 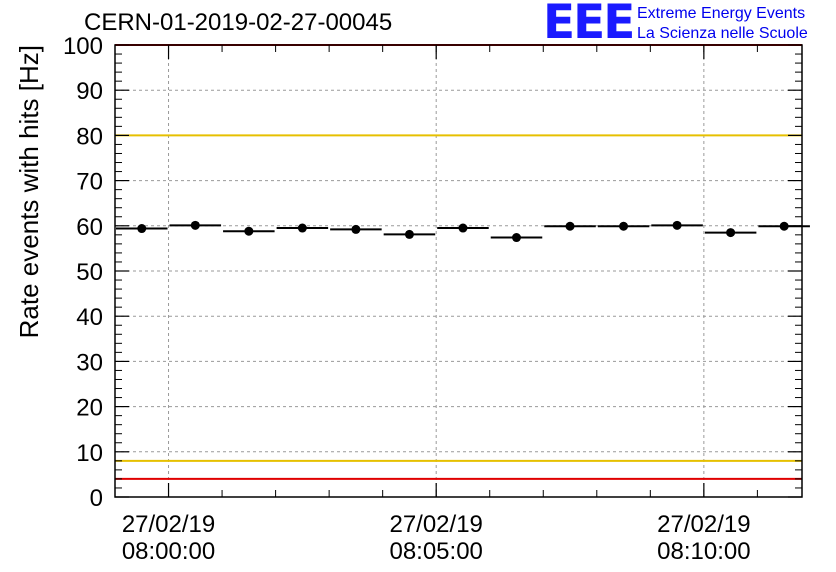 I want to click on y-tick-label: 30, so click(x=89, y=362).